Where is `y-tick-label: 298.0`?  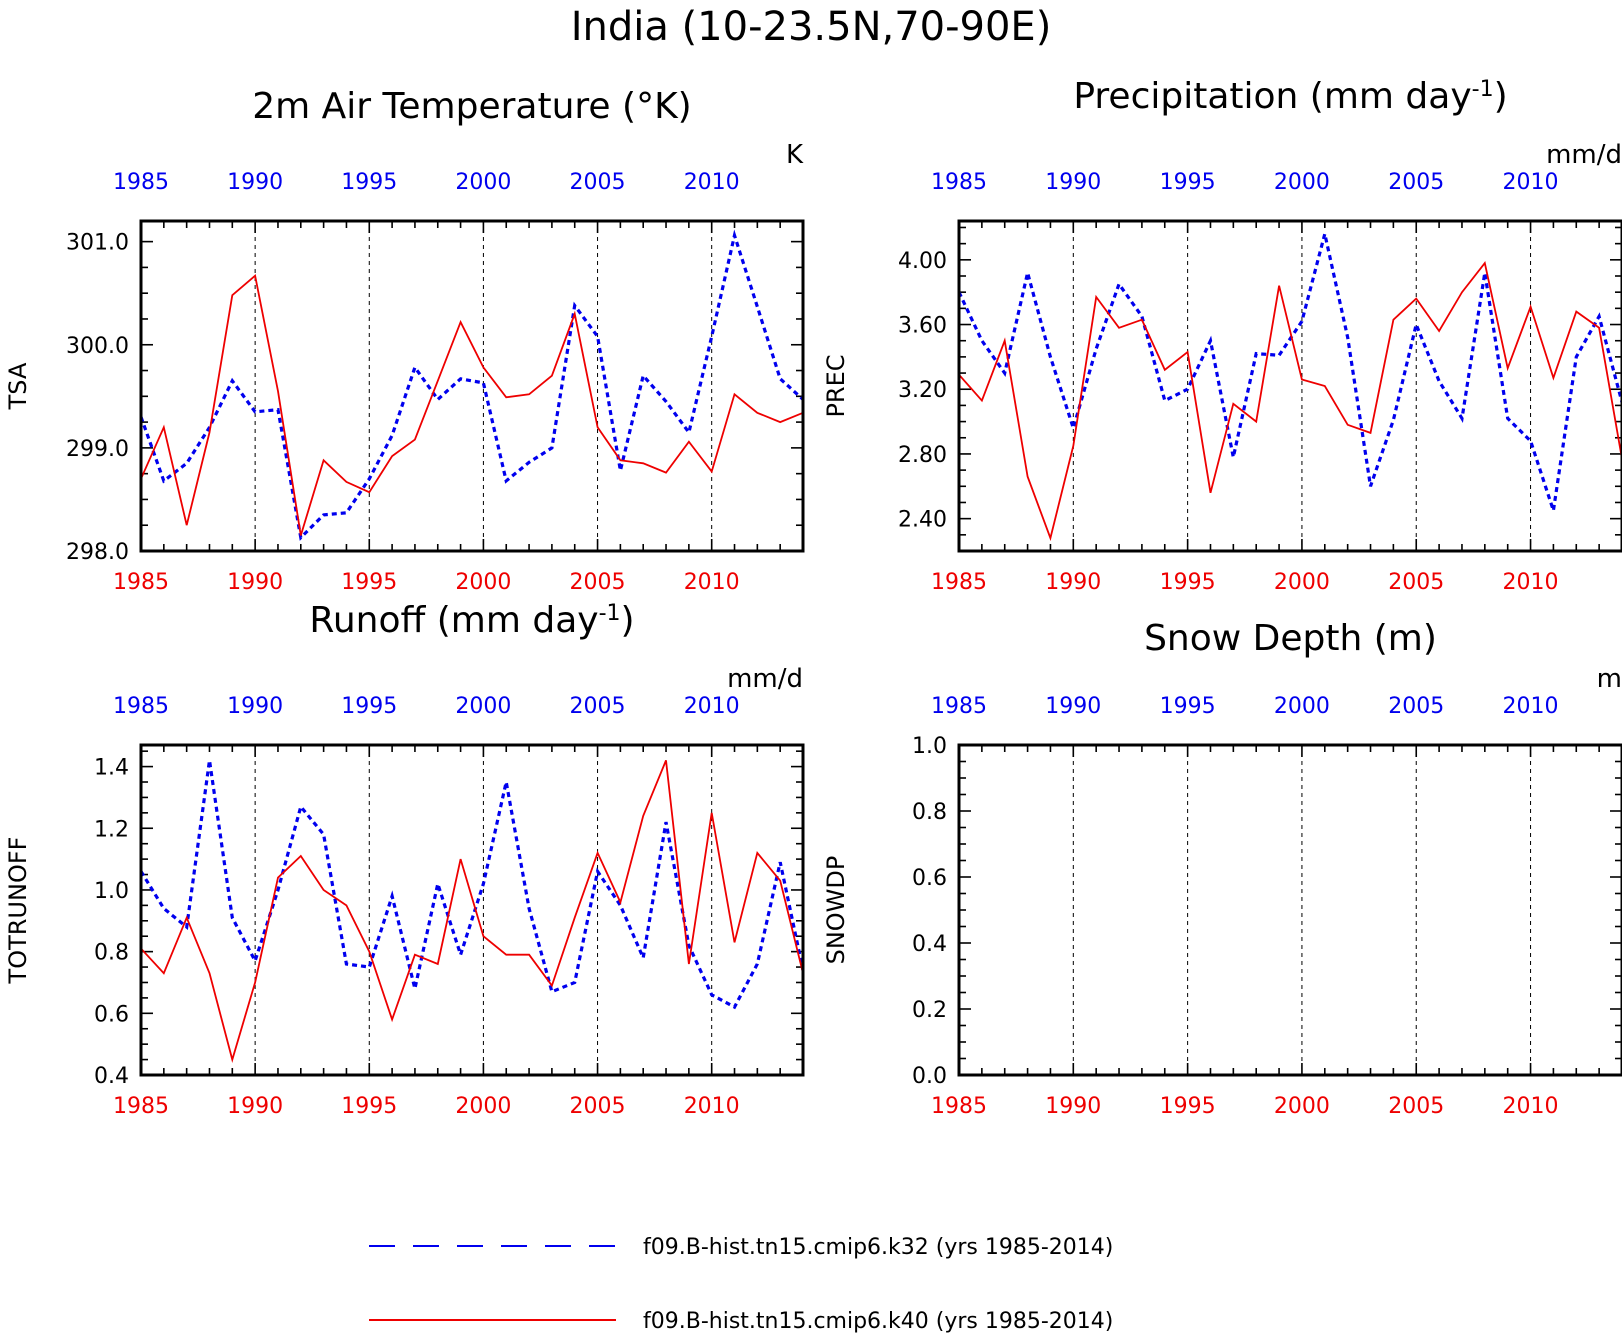 y-tick-label: 298.0 is located at coordinates (97, 552).